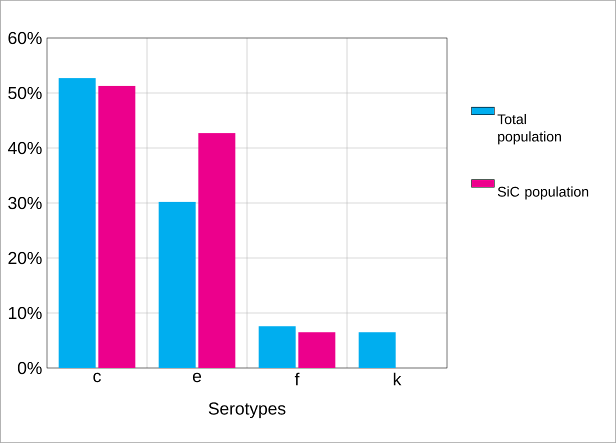 The height and width of the screenshot is (443, 616). What do you see at coordinates (25, 313) in the screenshot?
I see `y-tick-label: 10%` at bounding box center [25, 313].